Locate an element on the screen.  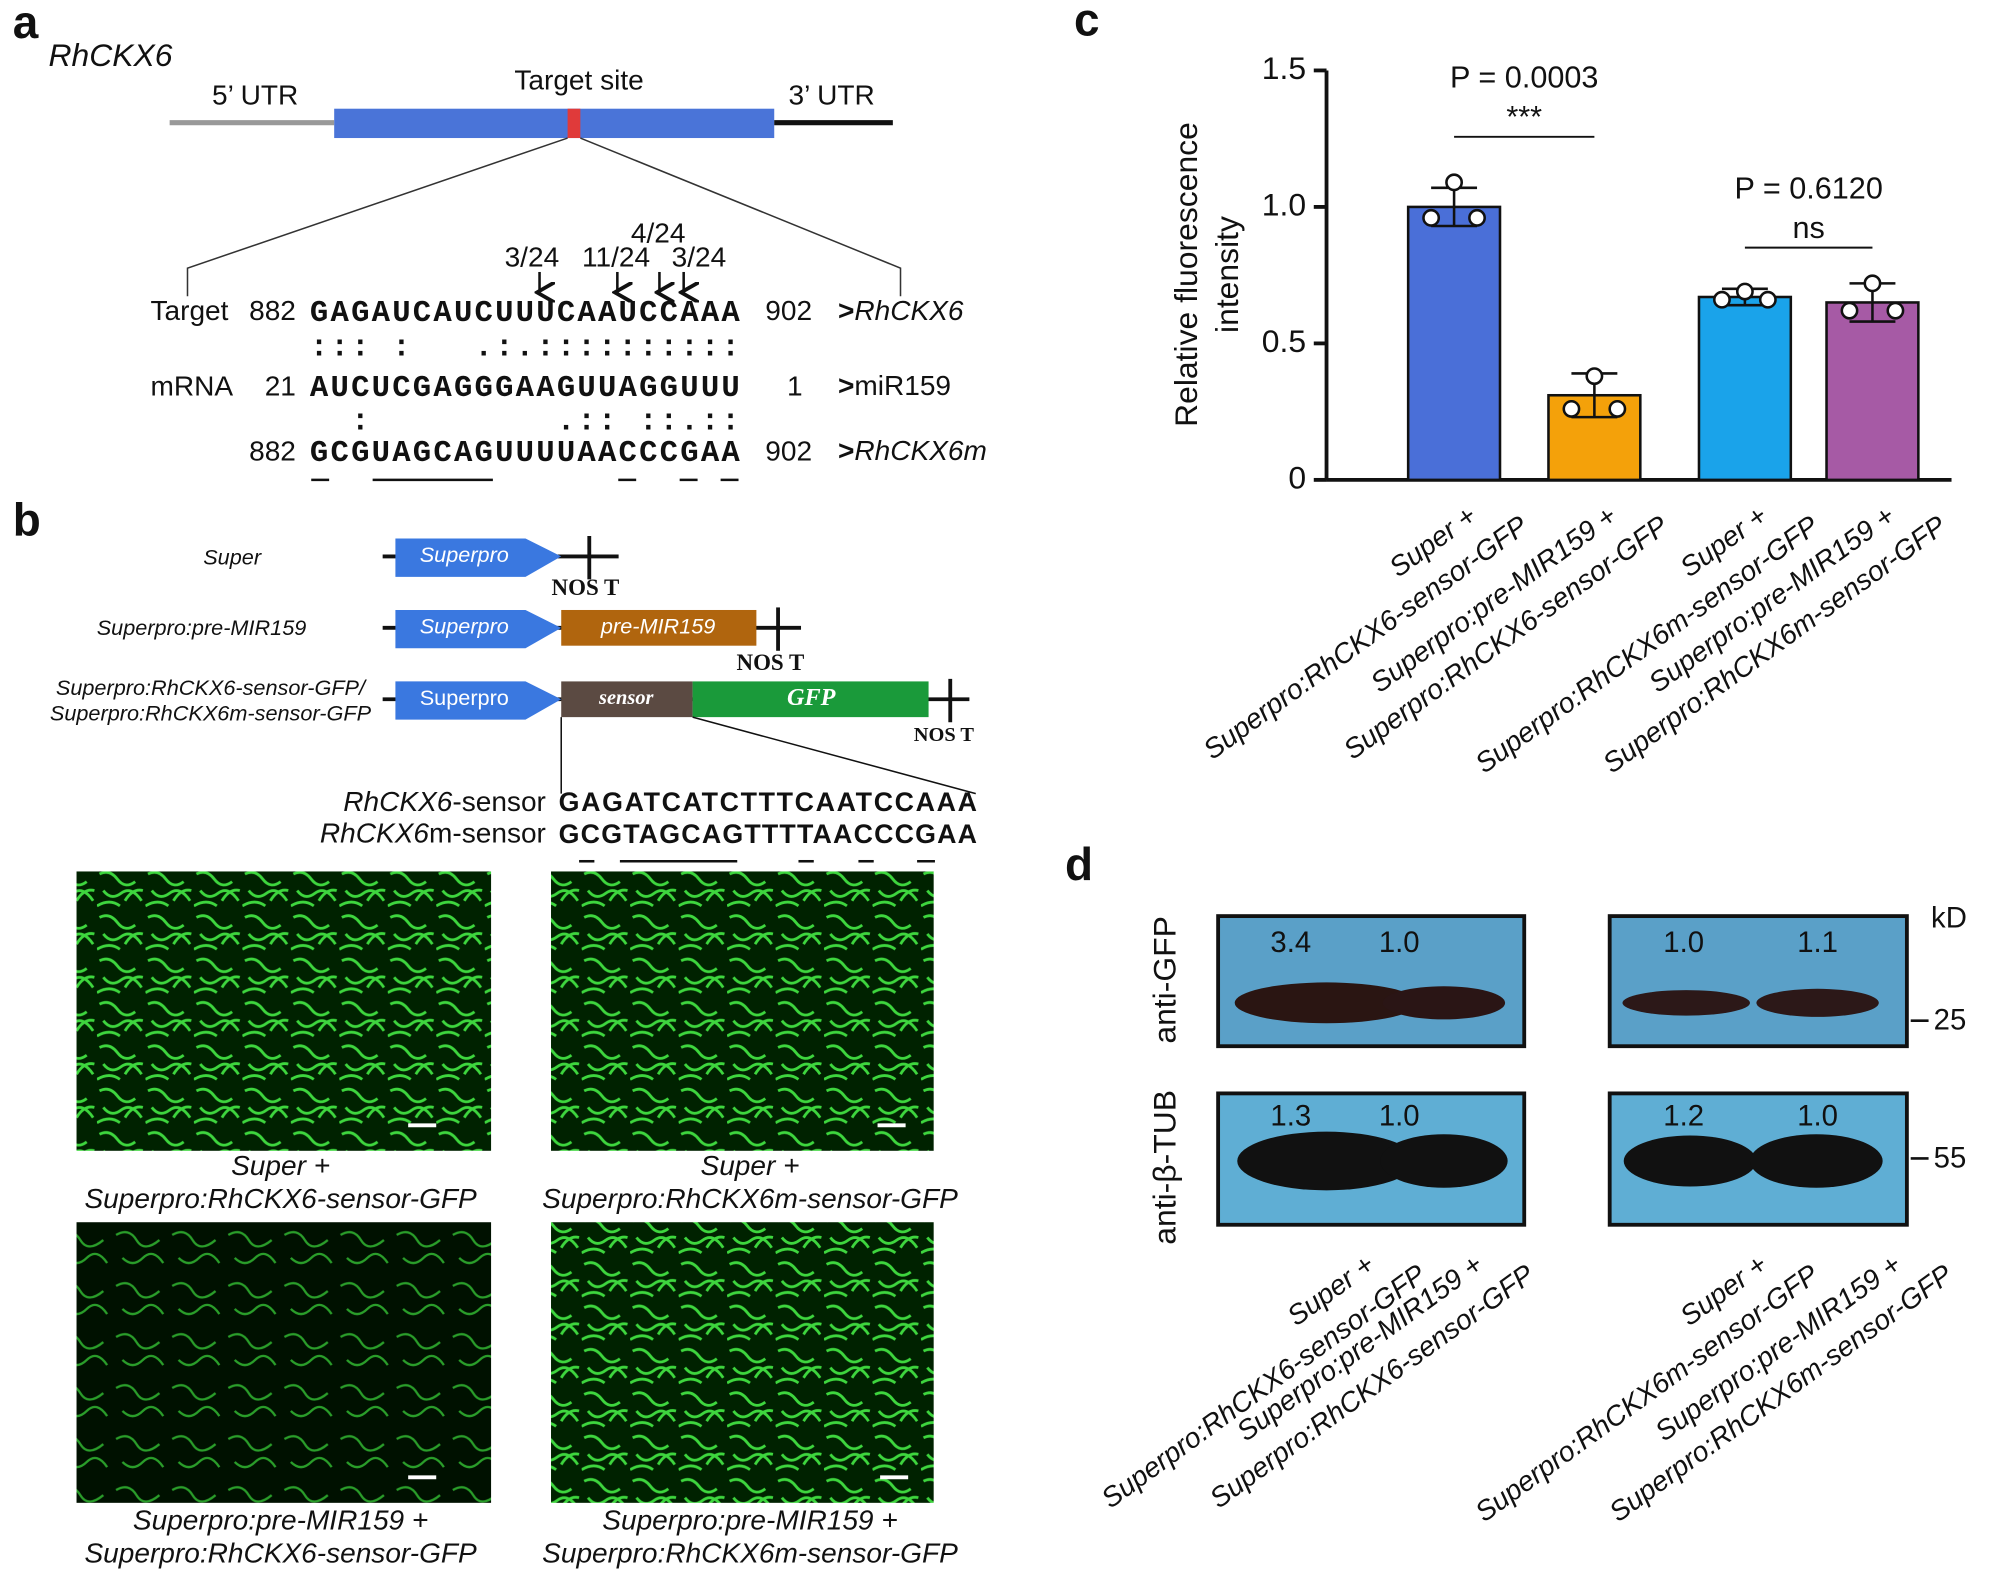
y-tick-label: 1.5 is located at coordinates (1284, 68).